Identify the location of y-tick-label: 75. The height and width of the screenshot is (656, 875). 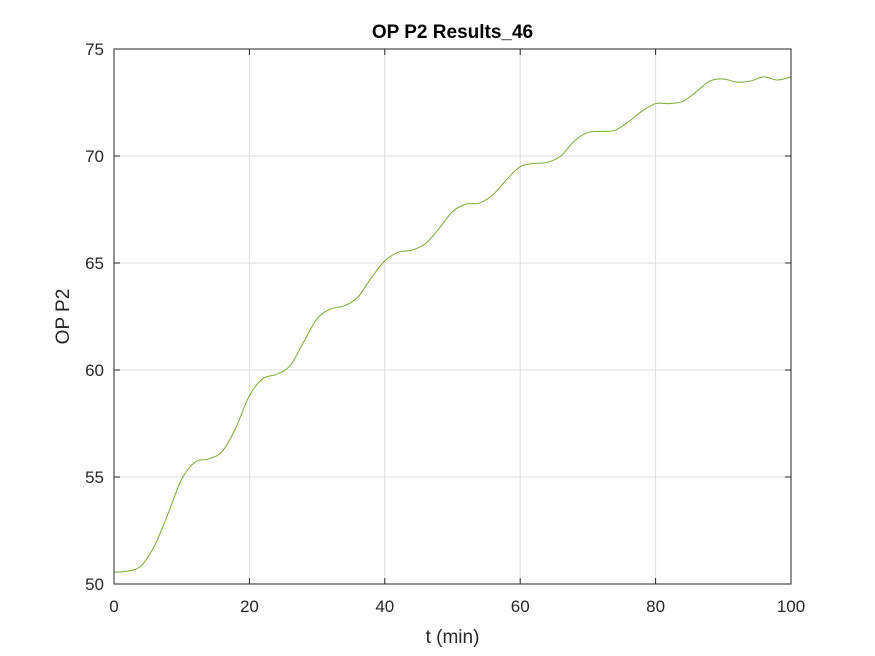
(94, 49).